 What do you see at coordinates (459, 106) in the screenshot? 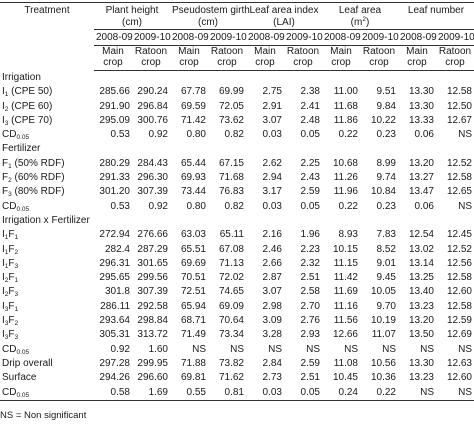
I see `cell: 12.50` at bounding box center [459, 106].